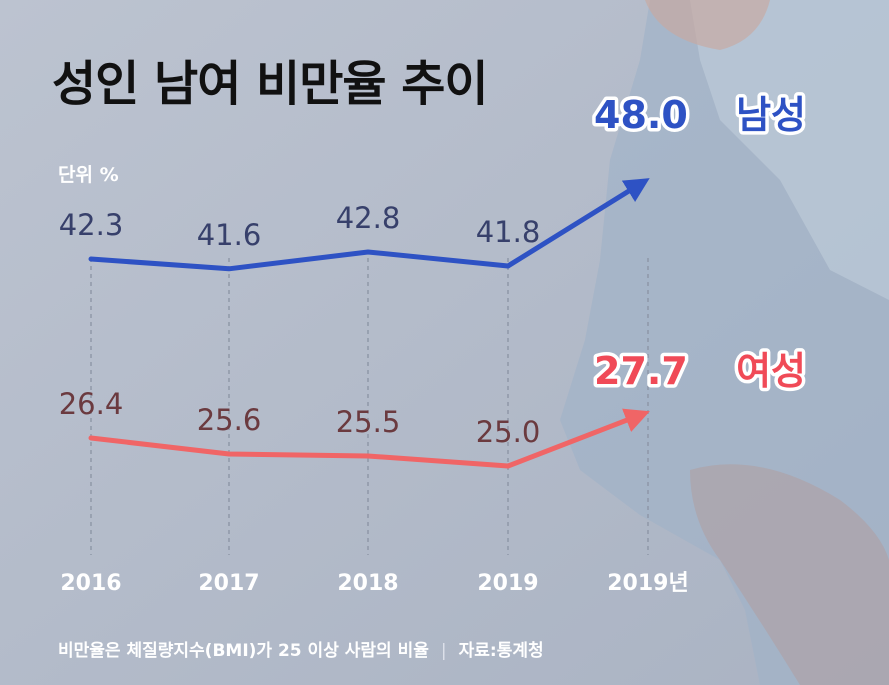  What do you see at coordinates (577, 438) in the screenshot?
I see `series-arrow-female` at bounding box center [577, 438].